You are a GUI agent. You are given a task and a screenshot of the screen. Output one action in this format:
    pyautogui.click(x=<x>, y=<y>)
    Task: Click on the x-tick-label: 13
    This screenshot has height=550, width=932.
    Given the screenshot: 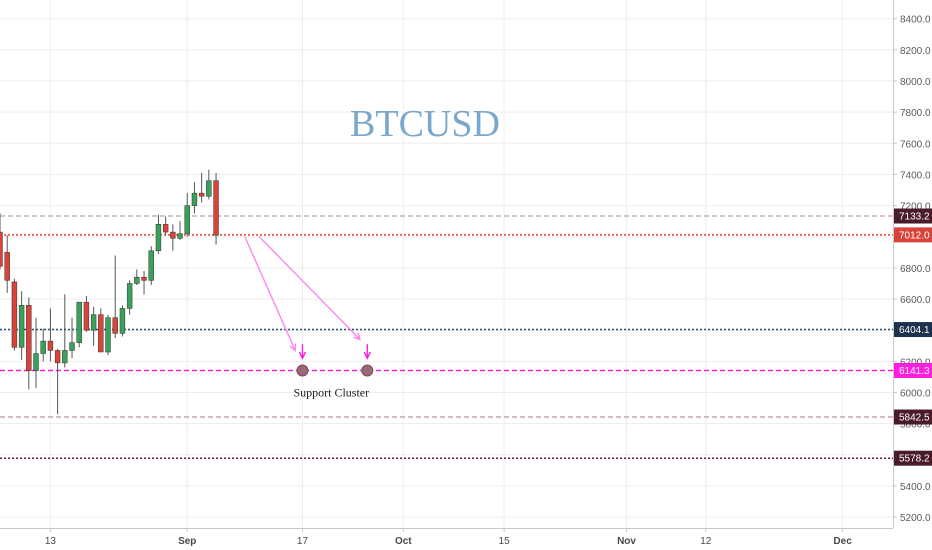 What is the action you would take?
    pyautogui.click(x=51, y=541)
    